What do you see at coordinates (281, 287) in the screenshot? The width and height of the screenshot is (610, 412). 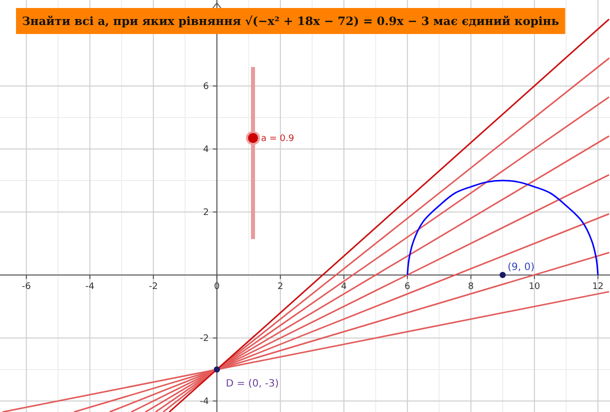 I see `x-tick-label: 2` at bounding box center [281, 287].